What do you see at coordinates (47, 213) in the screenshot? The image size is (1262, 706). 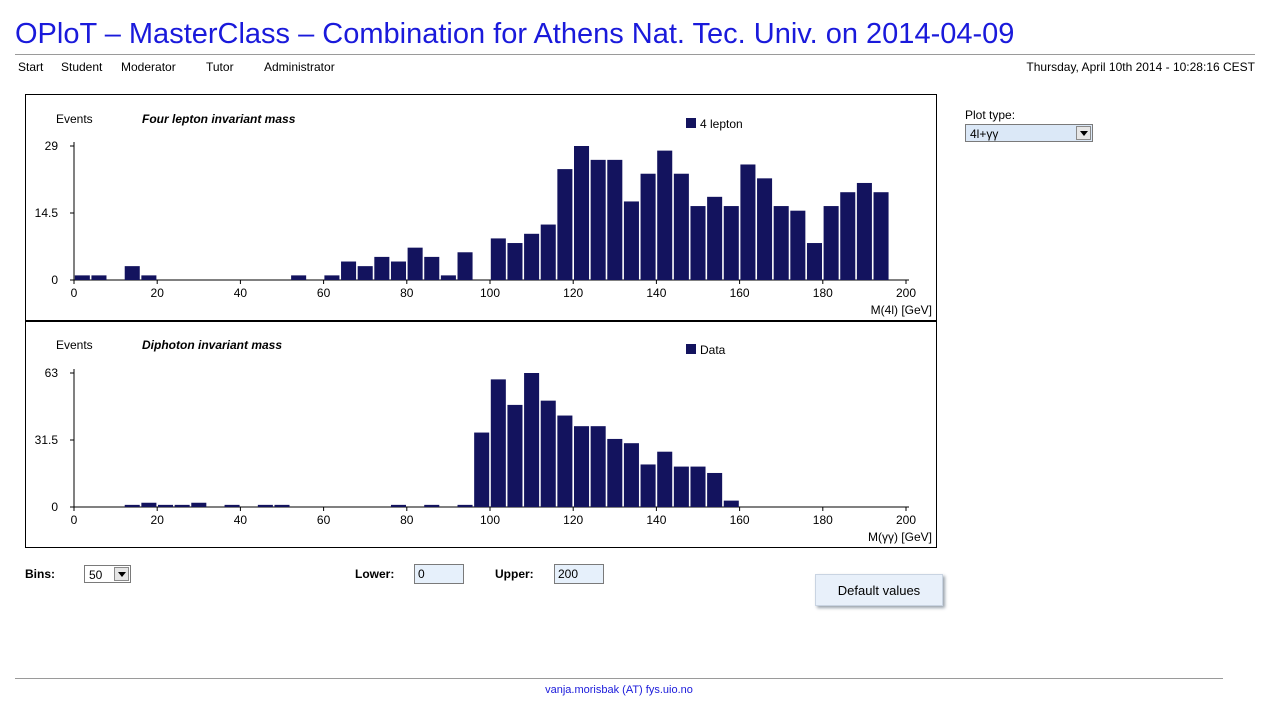 I see `plot1-y-tick-label: 14.5` at bounding box center [47, 213].